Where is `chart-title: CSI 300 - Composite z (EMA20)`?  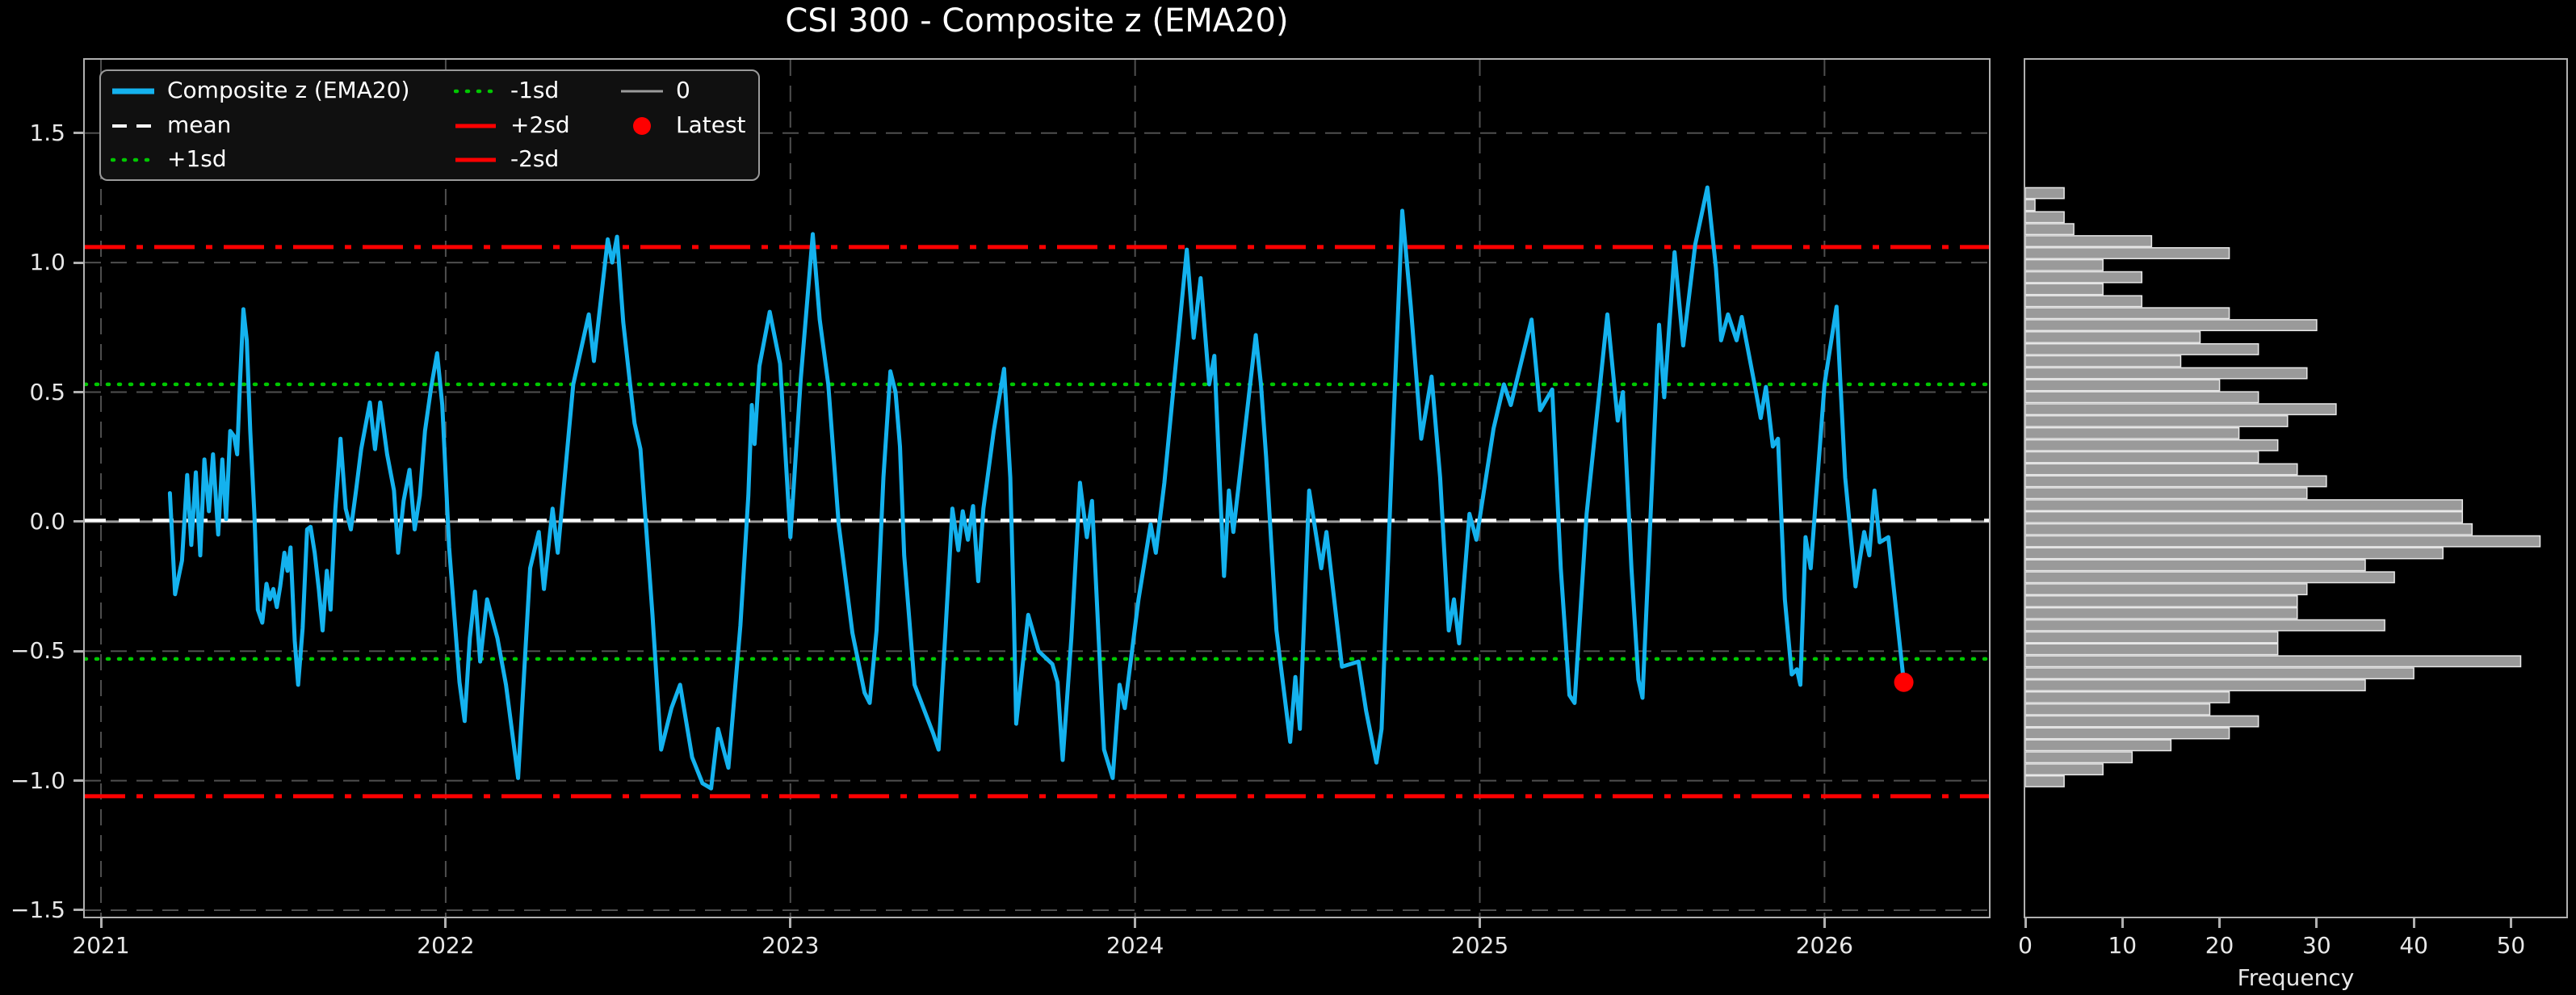 chart-title: CSI 300 - Composite z (EMA20) is located at coordinates (1037, 21).